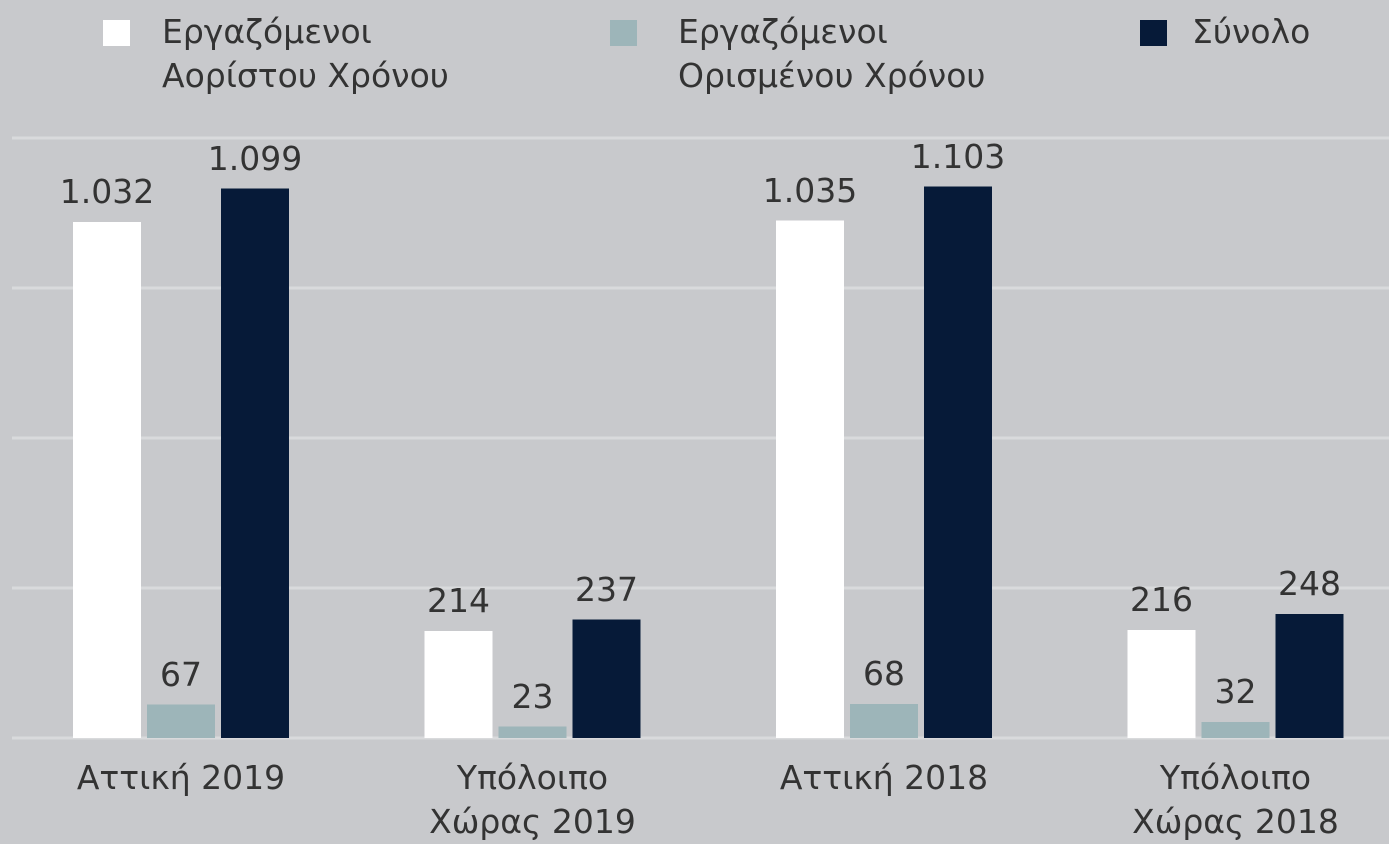  What do you see at coordinates (107, 191) in the screenshot?
I see `value-label: 1.032` at bounding box center [107, 191].